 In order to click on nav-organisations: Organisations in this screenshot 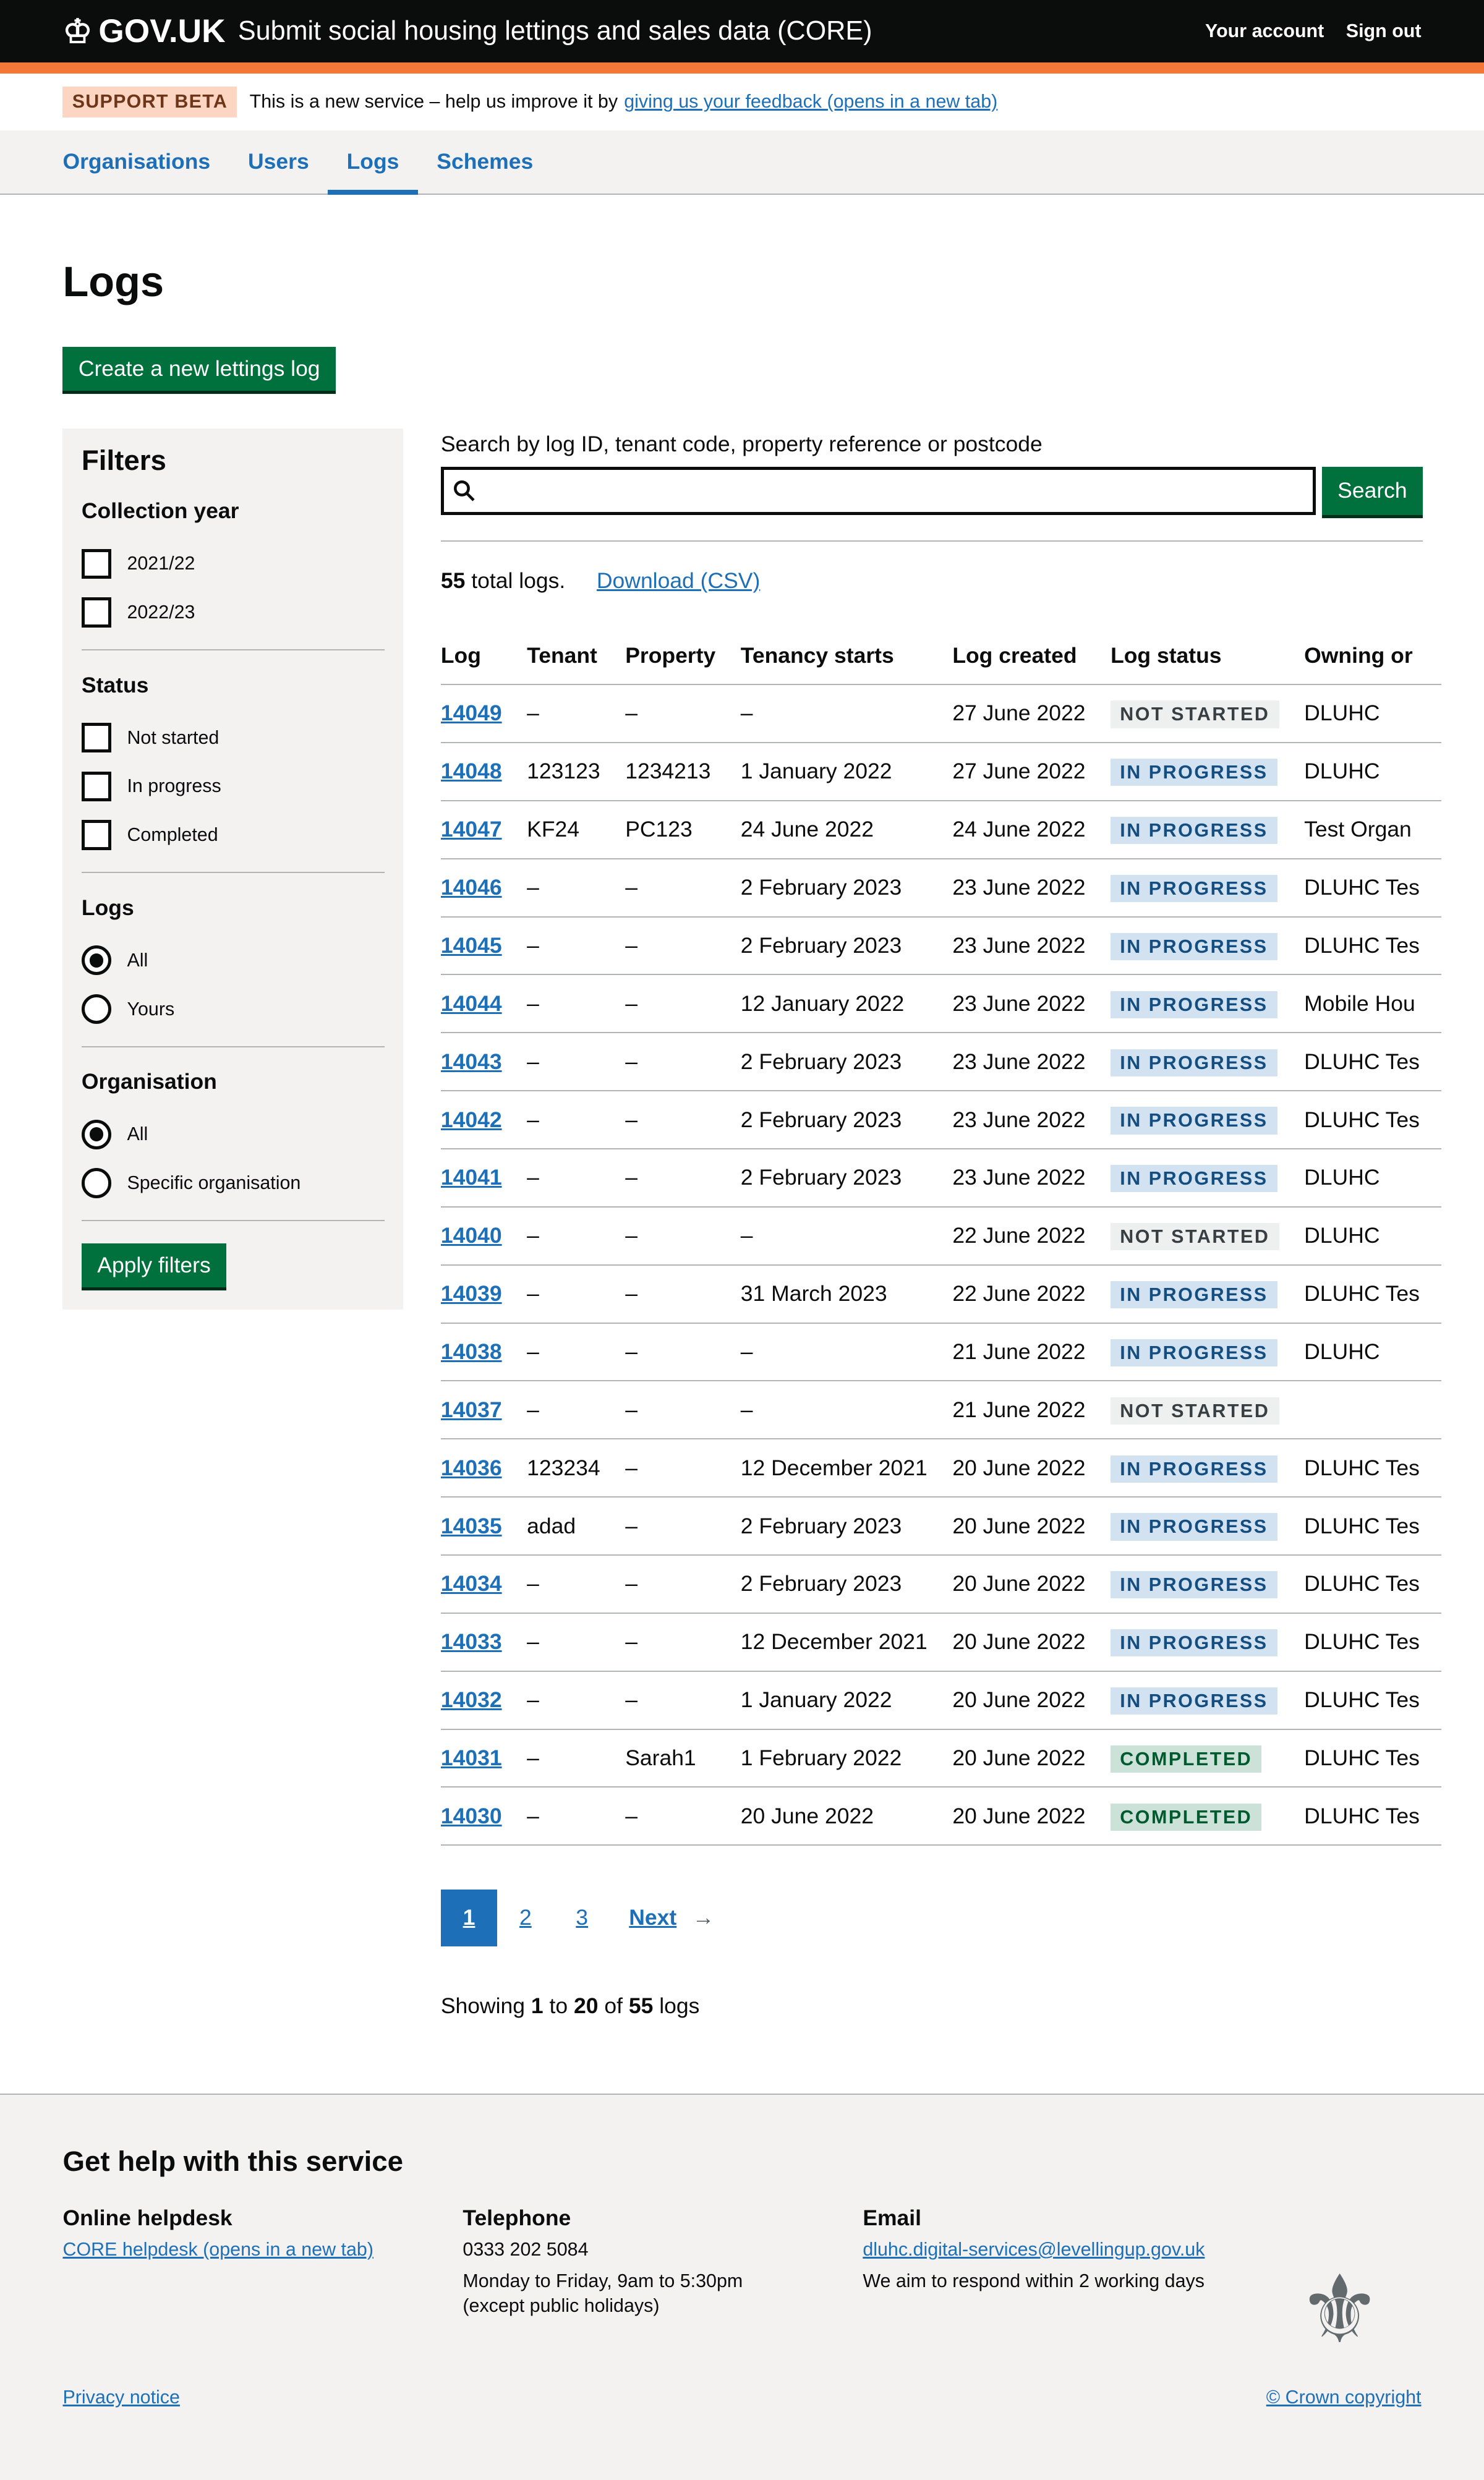, I will do `click(136, 161)`.